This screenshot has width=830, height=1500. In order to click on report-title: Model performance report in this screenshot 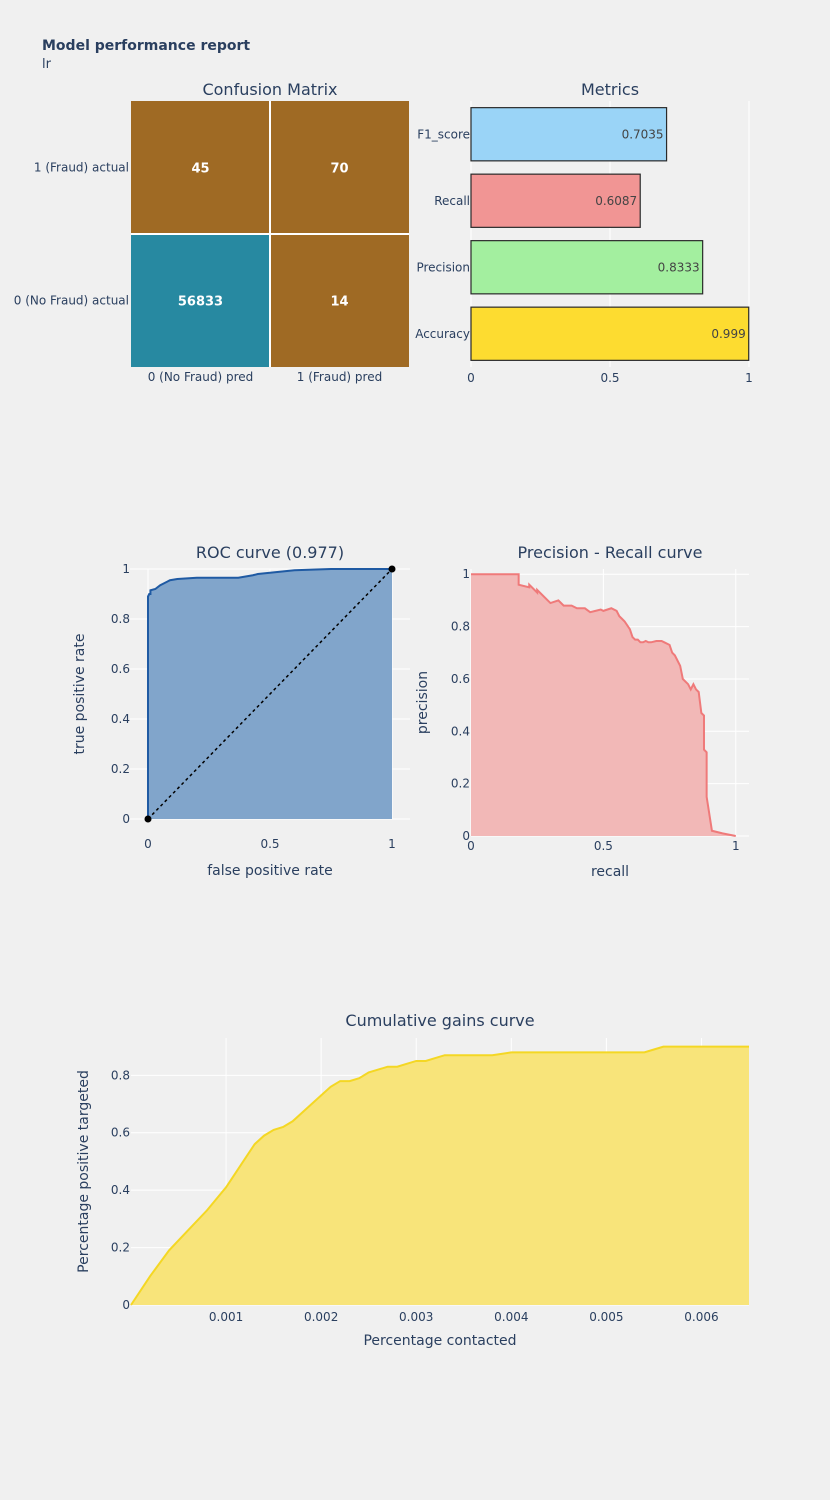, I will do `click(146, 46)`.